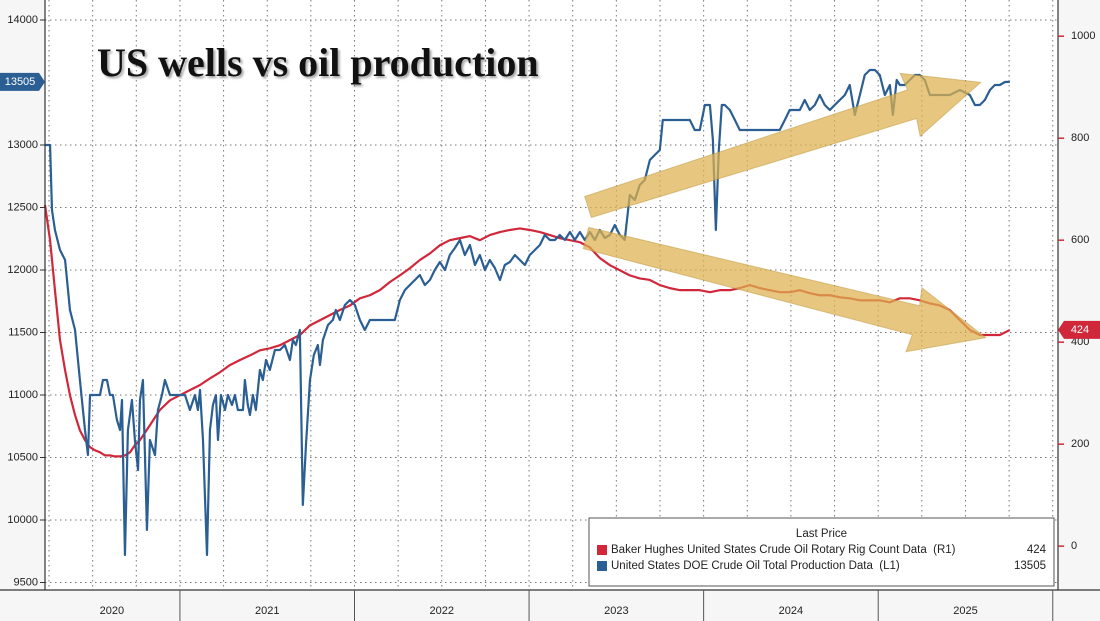  I want to click on x-tick-label: 2022, so click(442, 611).